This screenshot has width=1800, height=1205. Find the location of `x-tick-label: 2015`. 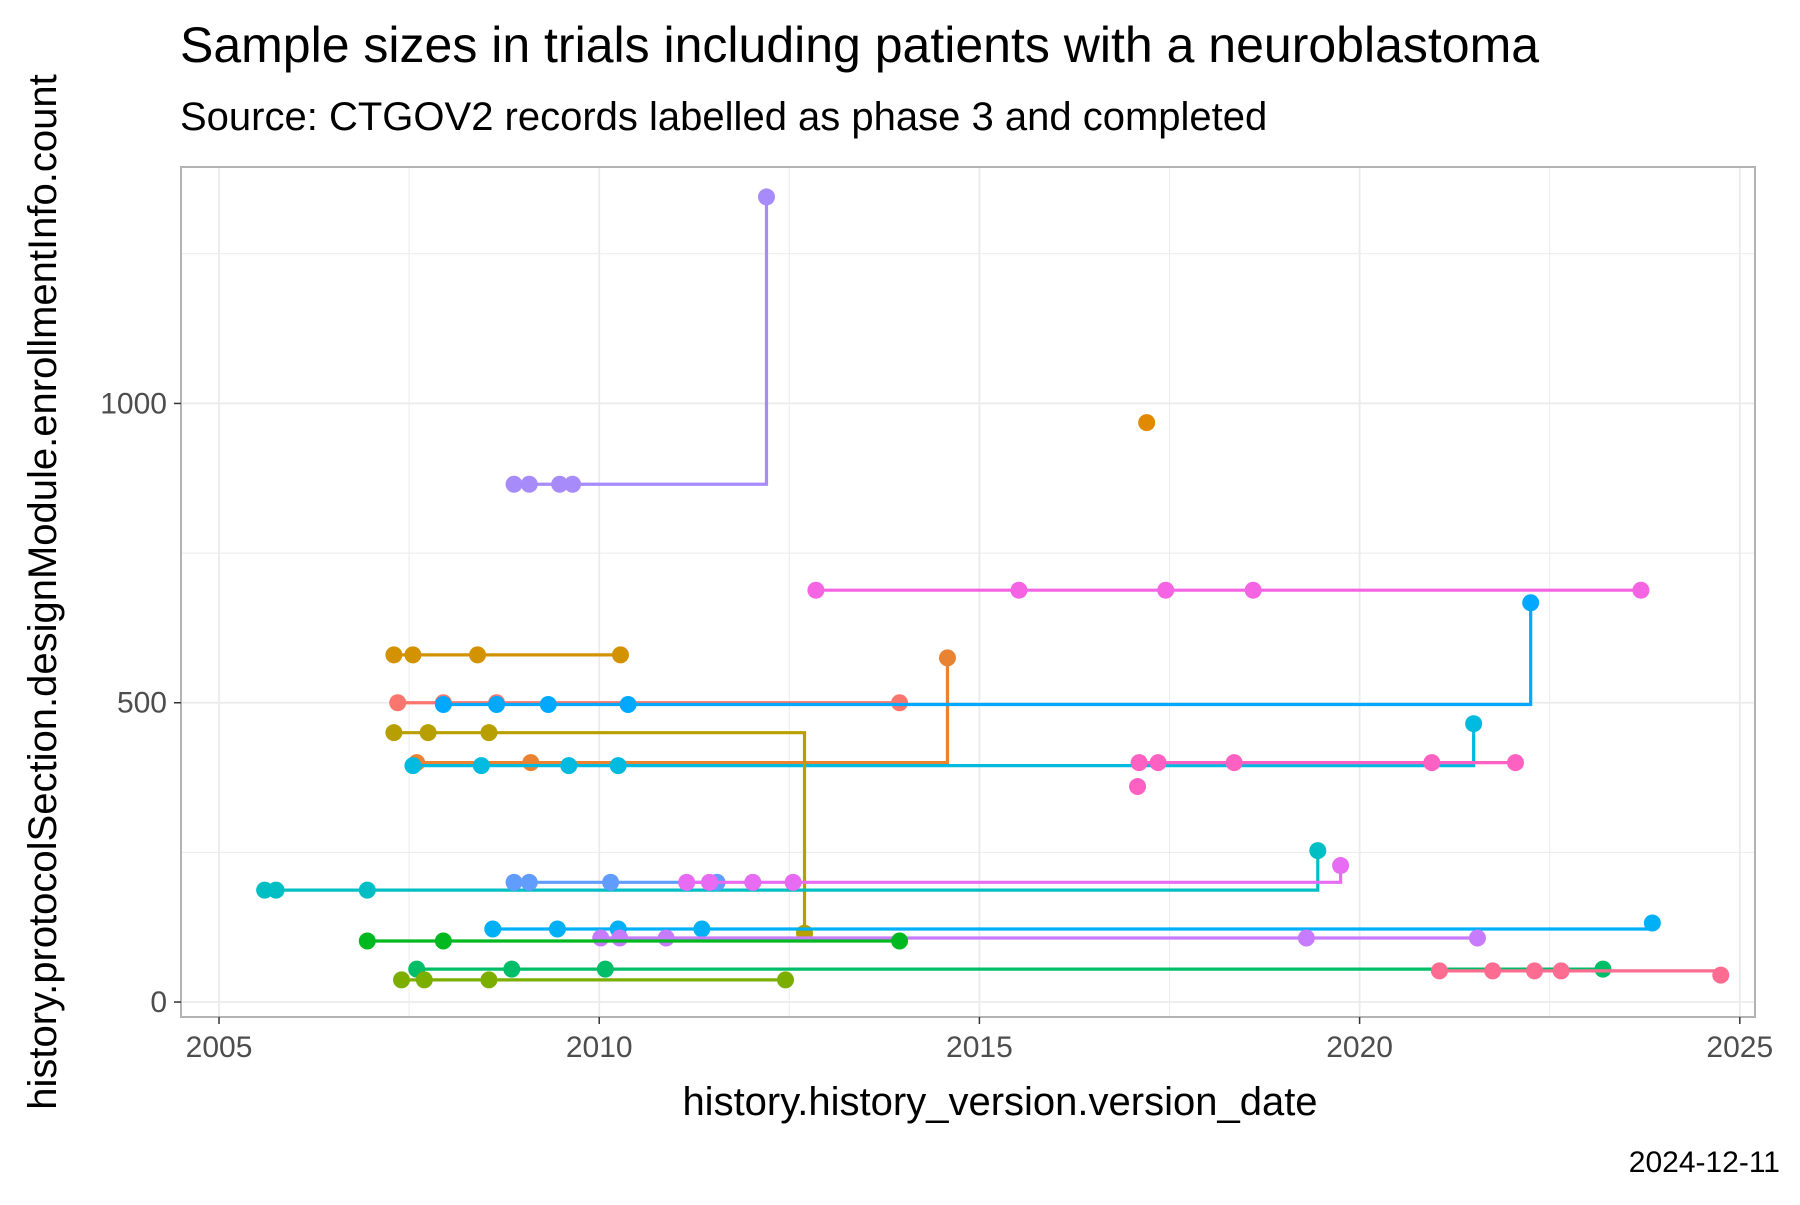

x-tick-label: 2015 is located at coordinates (979, 1047).